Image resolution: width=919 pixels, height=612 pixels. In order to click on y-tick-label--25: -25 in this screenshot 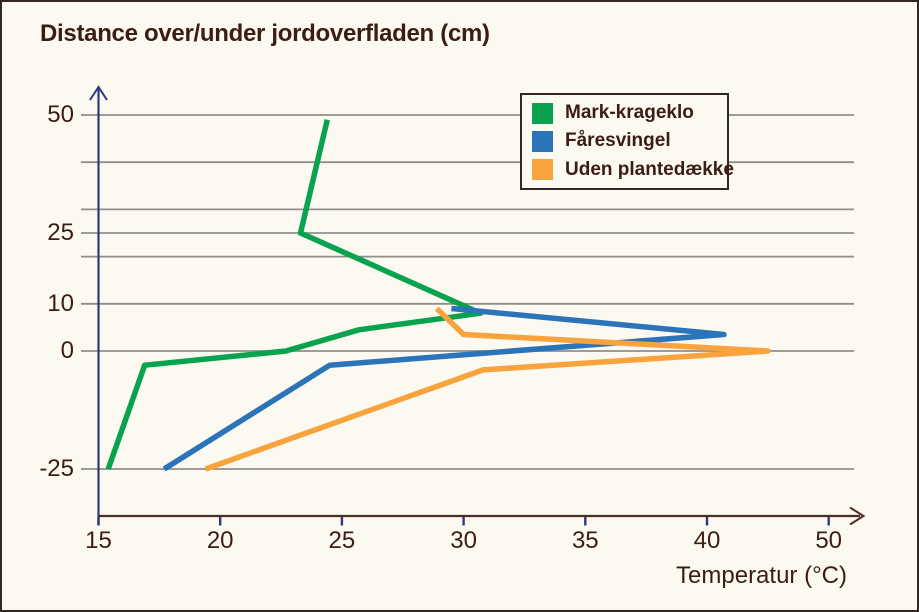, I will do `click(56, 468)`.